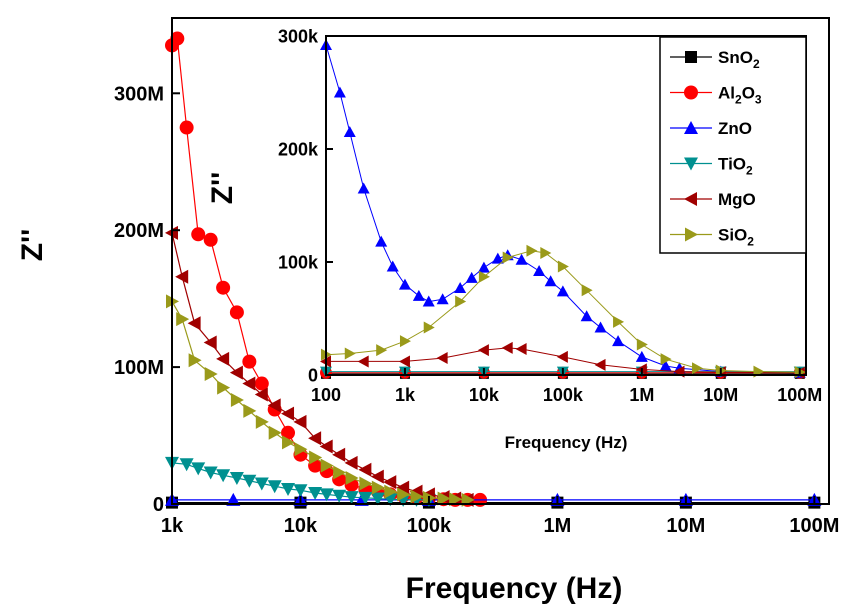 This screenshot has width=856, height=616. What do you see at coordinates (429, 526) in the screenshot?
I see `main-x-tick-label-2: 100k` at bounding box center [429, 526].